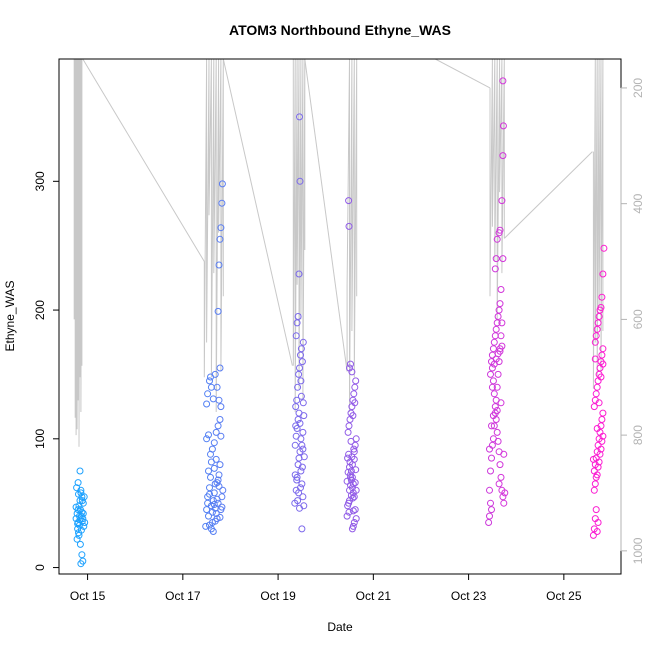 The height and width of the screenshot is (650, 650). What do you see at coordinates (88, 596) in the screenshot?
I see `x-tick-label: Oct 15` at bounding box center [88, 596].